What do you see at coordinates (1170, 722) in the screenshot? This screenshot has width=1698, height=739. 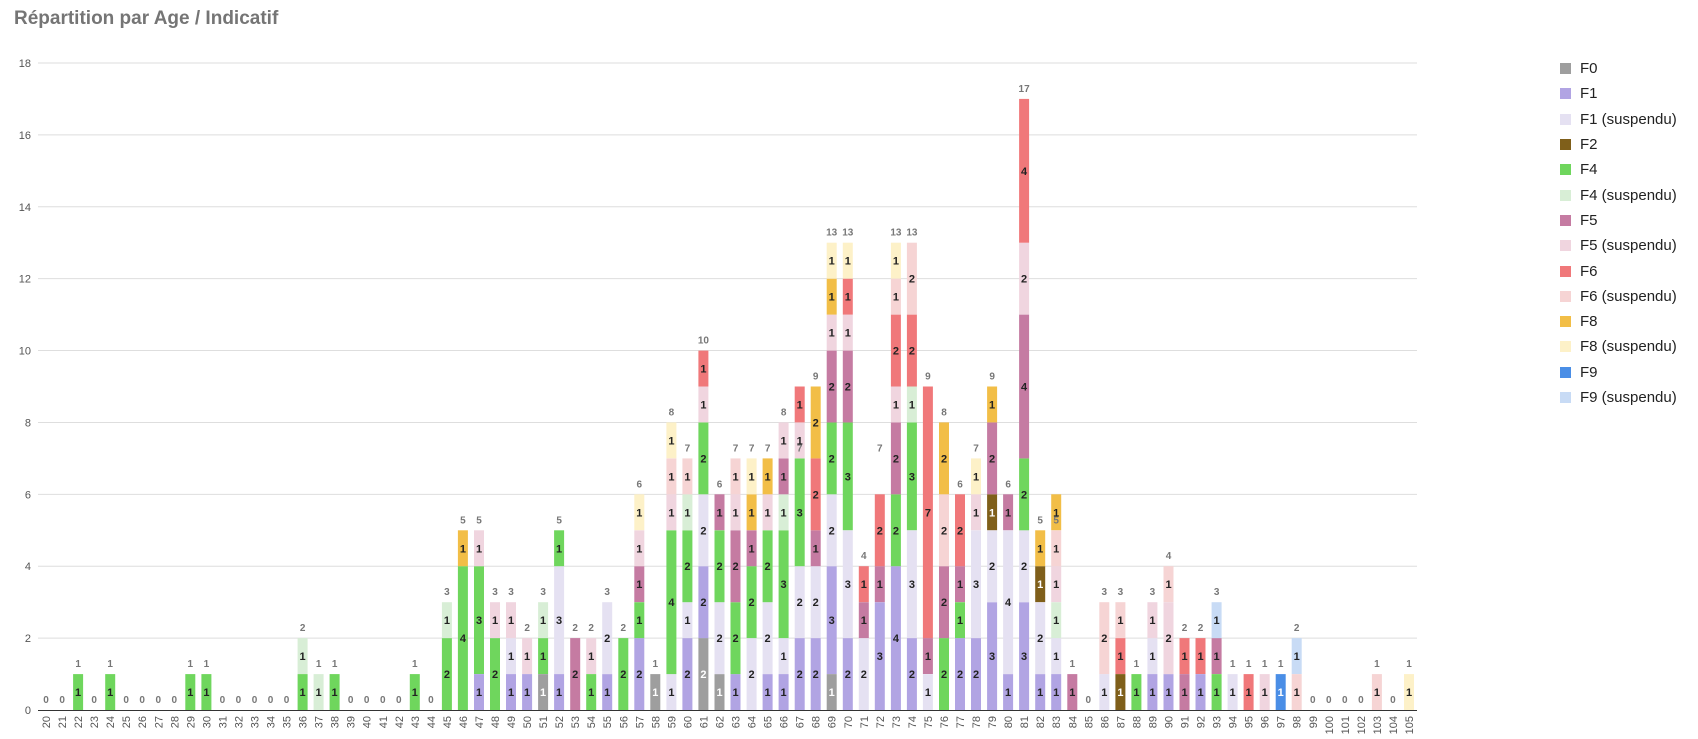 I see `x-tick-label: 90` at bounding box center [1170, 722].